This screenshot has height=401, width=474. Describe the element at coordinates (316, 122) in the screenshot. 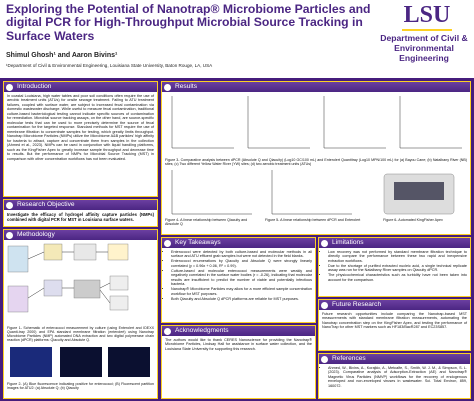

I see `figure-3-panels` at that location.